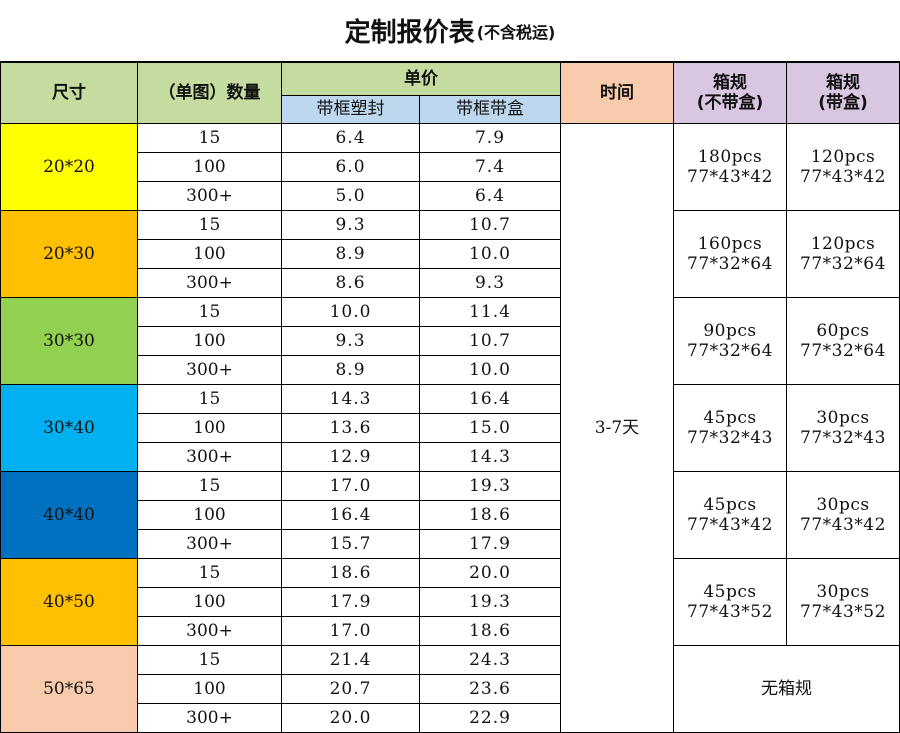 The height and width of the screenshot is (733, 900). I want to click on pack-no-box-cell: 45pcs 77*43*52, so click(730, 602).